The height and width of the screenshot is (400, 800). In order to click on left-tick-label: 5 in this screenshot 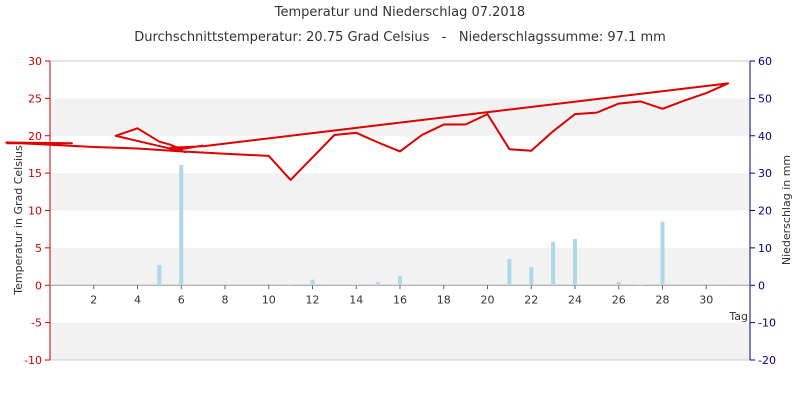, I will do `click(38, 248)`.